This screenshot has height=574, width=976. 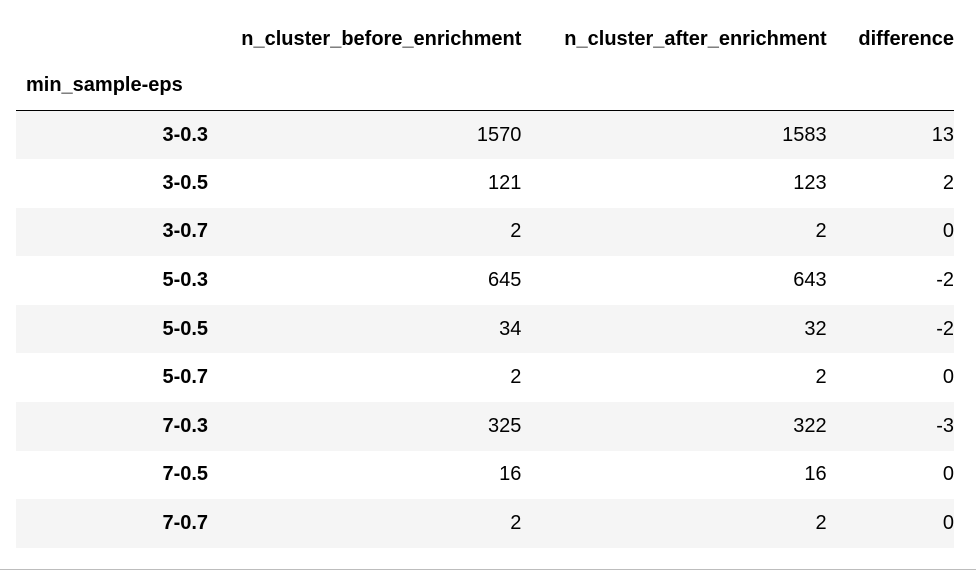 I want to click on table-row: 7-0.5 16 16 0, so click(x=485, y=475).